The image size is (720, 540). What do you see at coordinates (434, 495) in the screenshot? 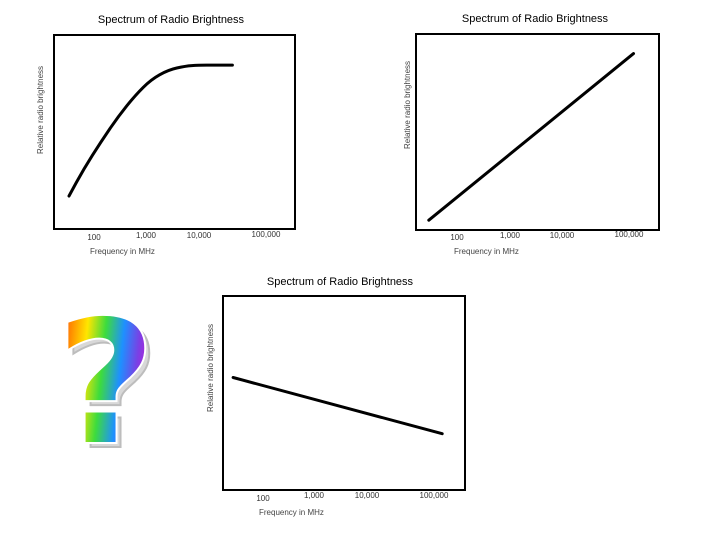
I see `chart-3-x-tick-100000: 100,000` at bounding box center [434, 495].